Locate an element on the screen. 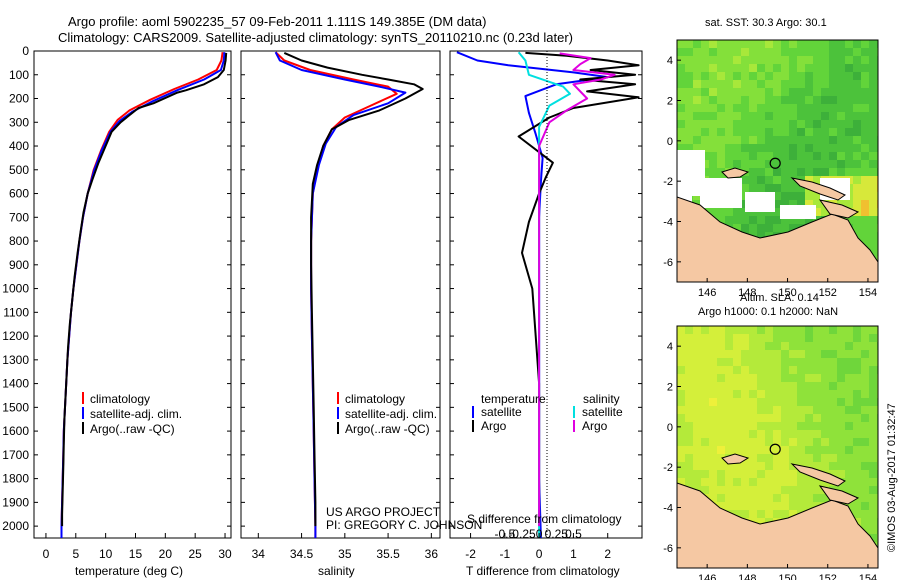  x-tick-label: 25 is located at coordinates (196, 554).